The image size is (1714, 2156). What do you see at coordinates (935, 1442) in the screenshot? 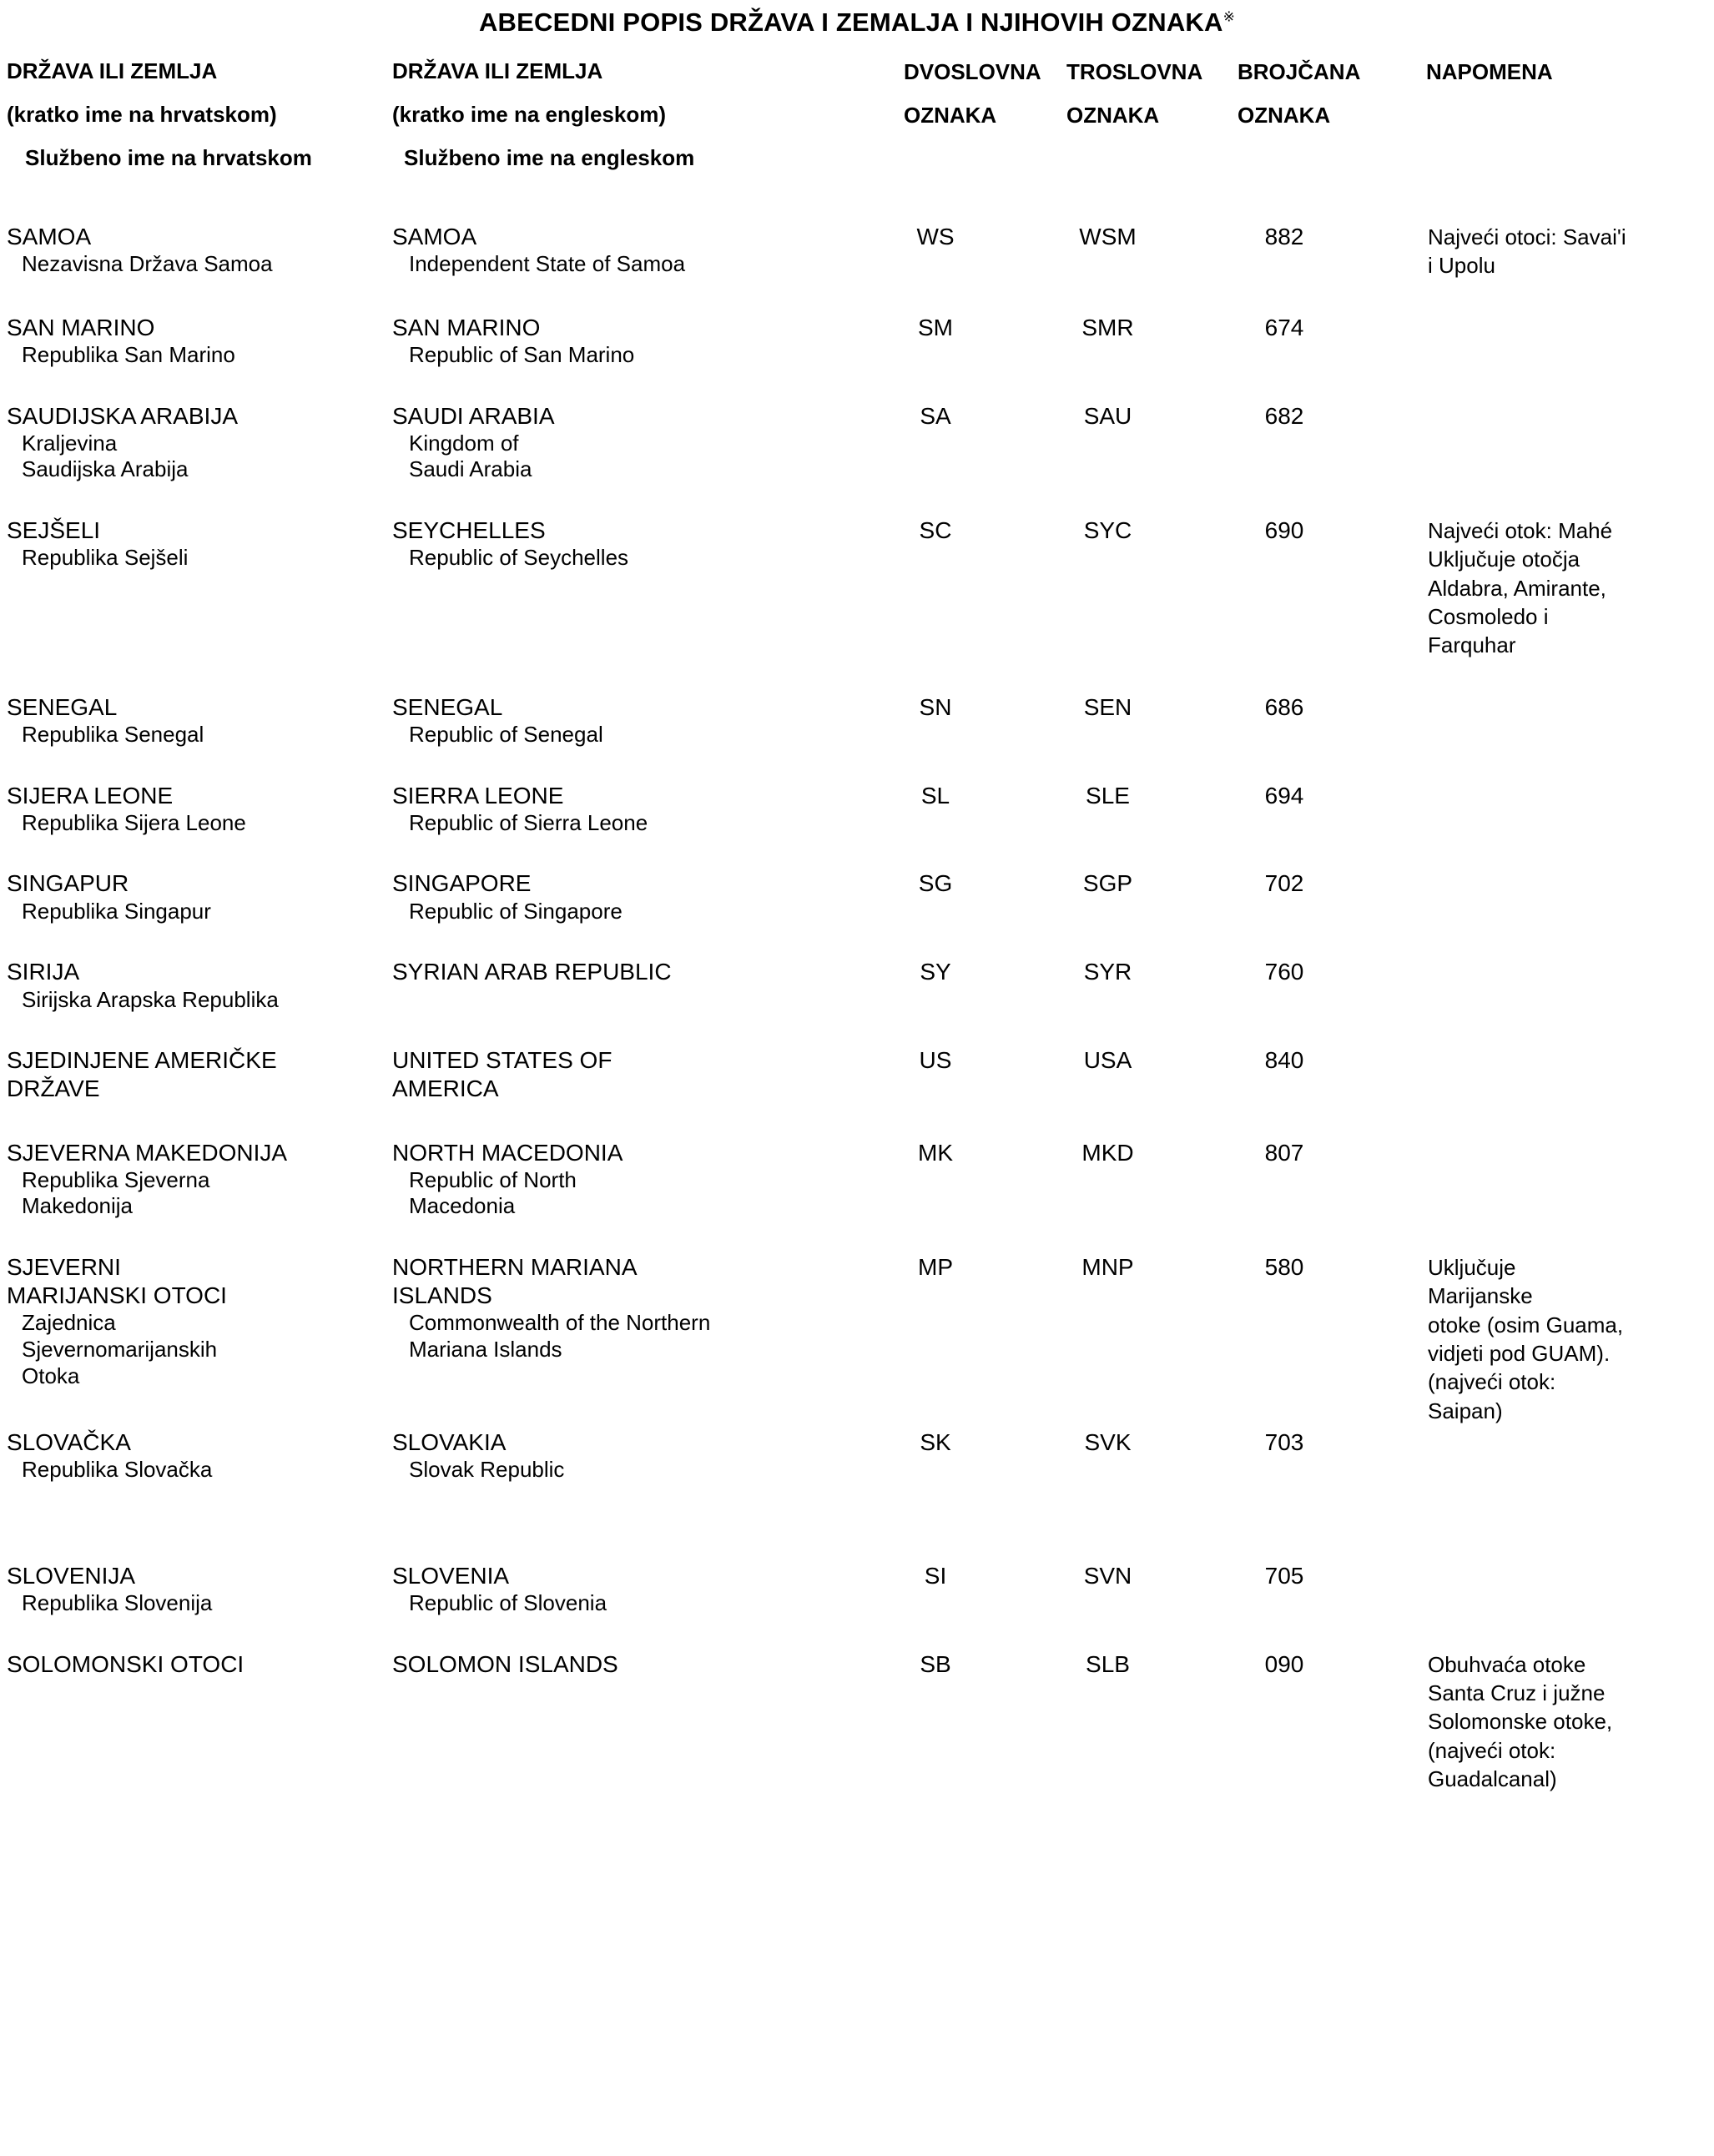
I see `alpha2-code: SK` at bounding box center [935, 1442].